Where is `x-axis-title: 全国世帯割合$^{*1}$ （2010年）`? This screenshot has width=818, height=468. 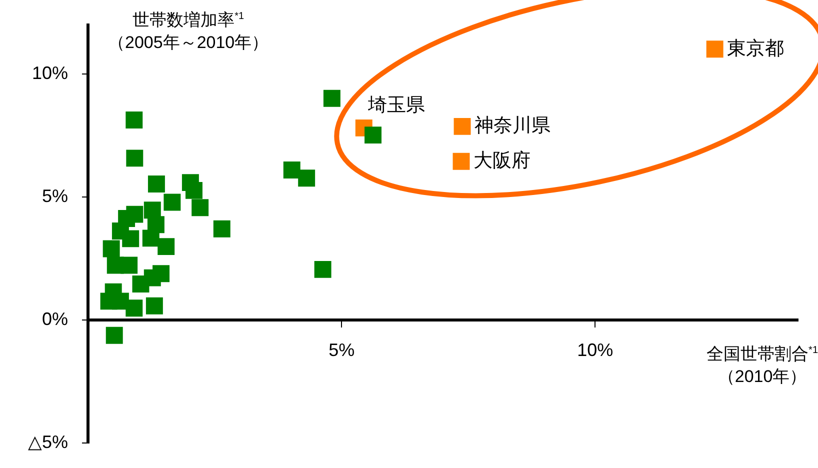 x-axis-title: 全国世帯割合$^{*1}$ （2010年） is located at coordinates (762, 366).